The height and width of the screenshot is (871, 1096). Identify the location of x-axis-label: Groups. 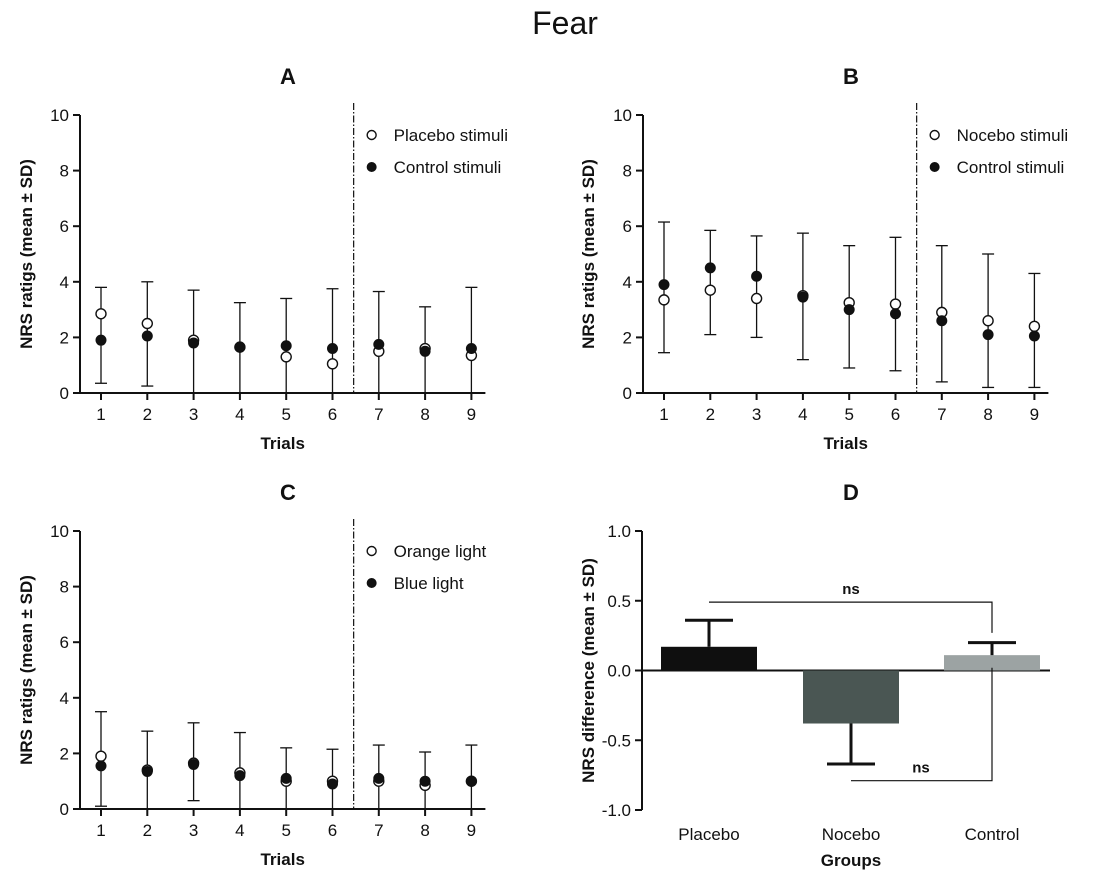
(851, 860).